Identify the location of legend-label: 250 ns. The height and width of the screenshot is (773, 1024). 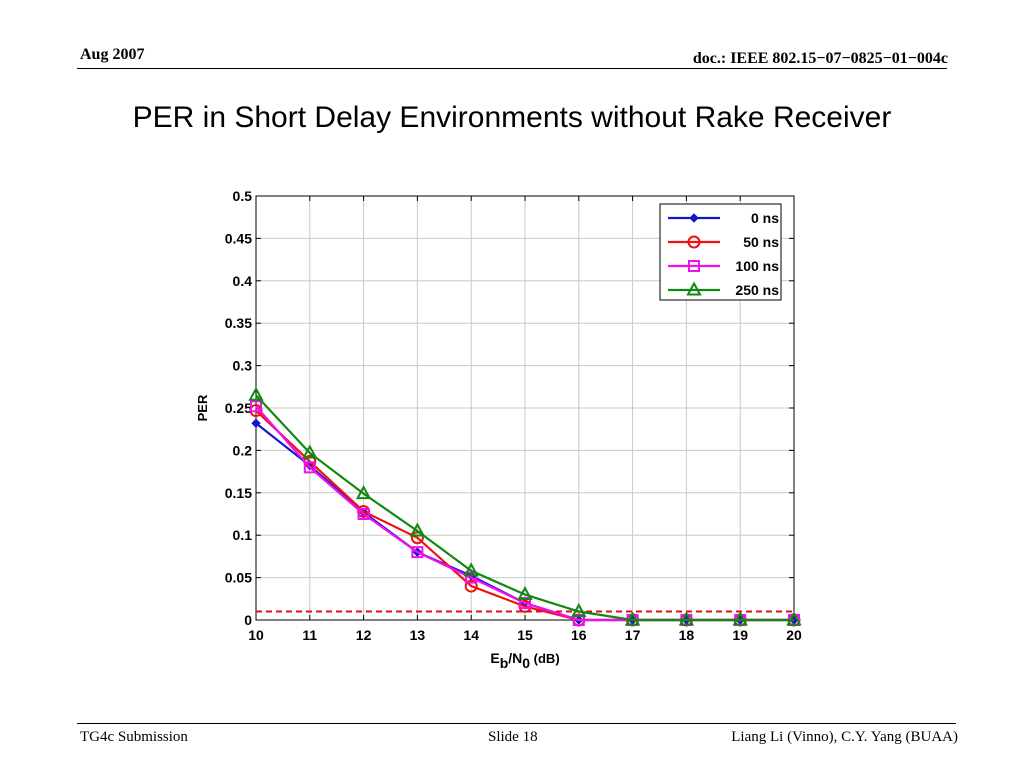
(757, 290).